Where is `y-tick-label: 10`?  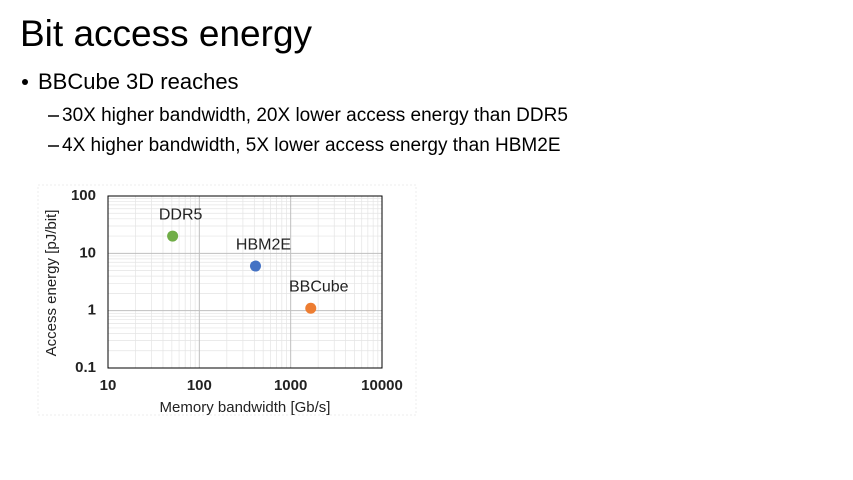 y-tick-label: 10 is located at coordinates (87, 252).